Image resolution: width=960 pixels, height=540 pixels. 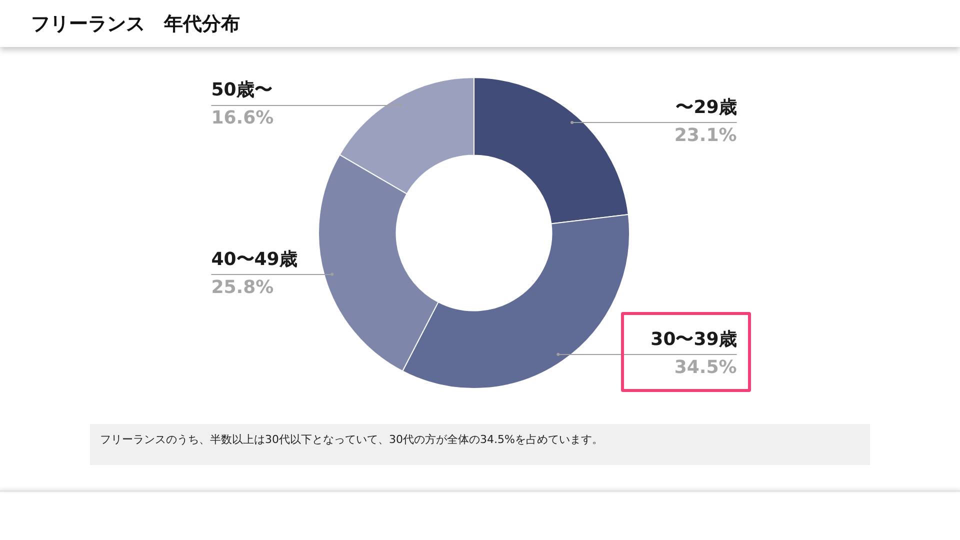 I want to click on slice-label: 〜29歳, so click(x=706, y=107).